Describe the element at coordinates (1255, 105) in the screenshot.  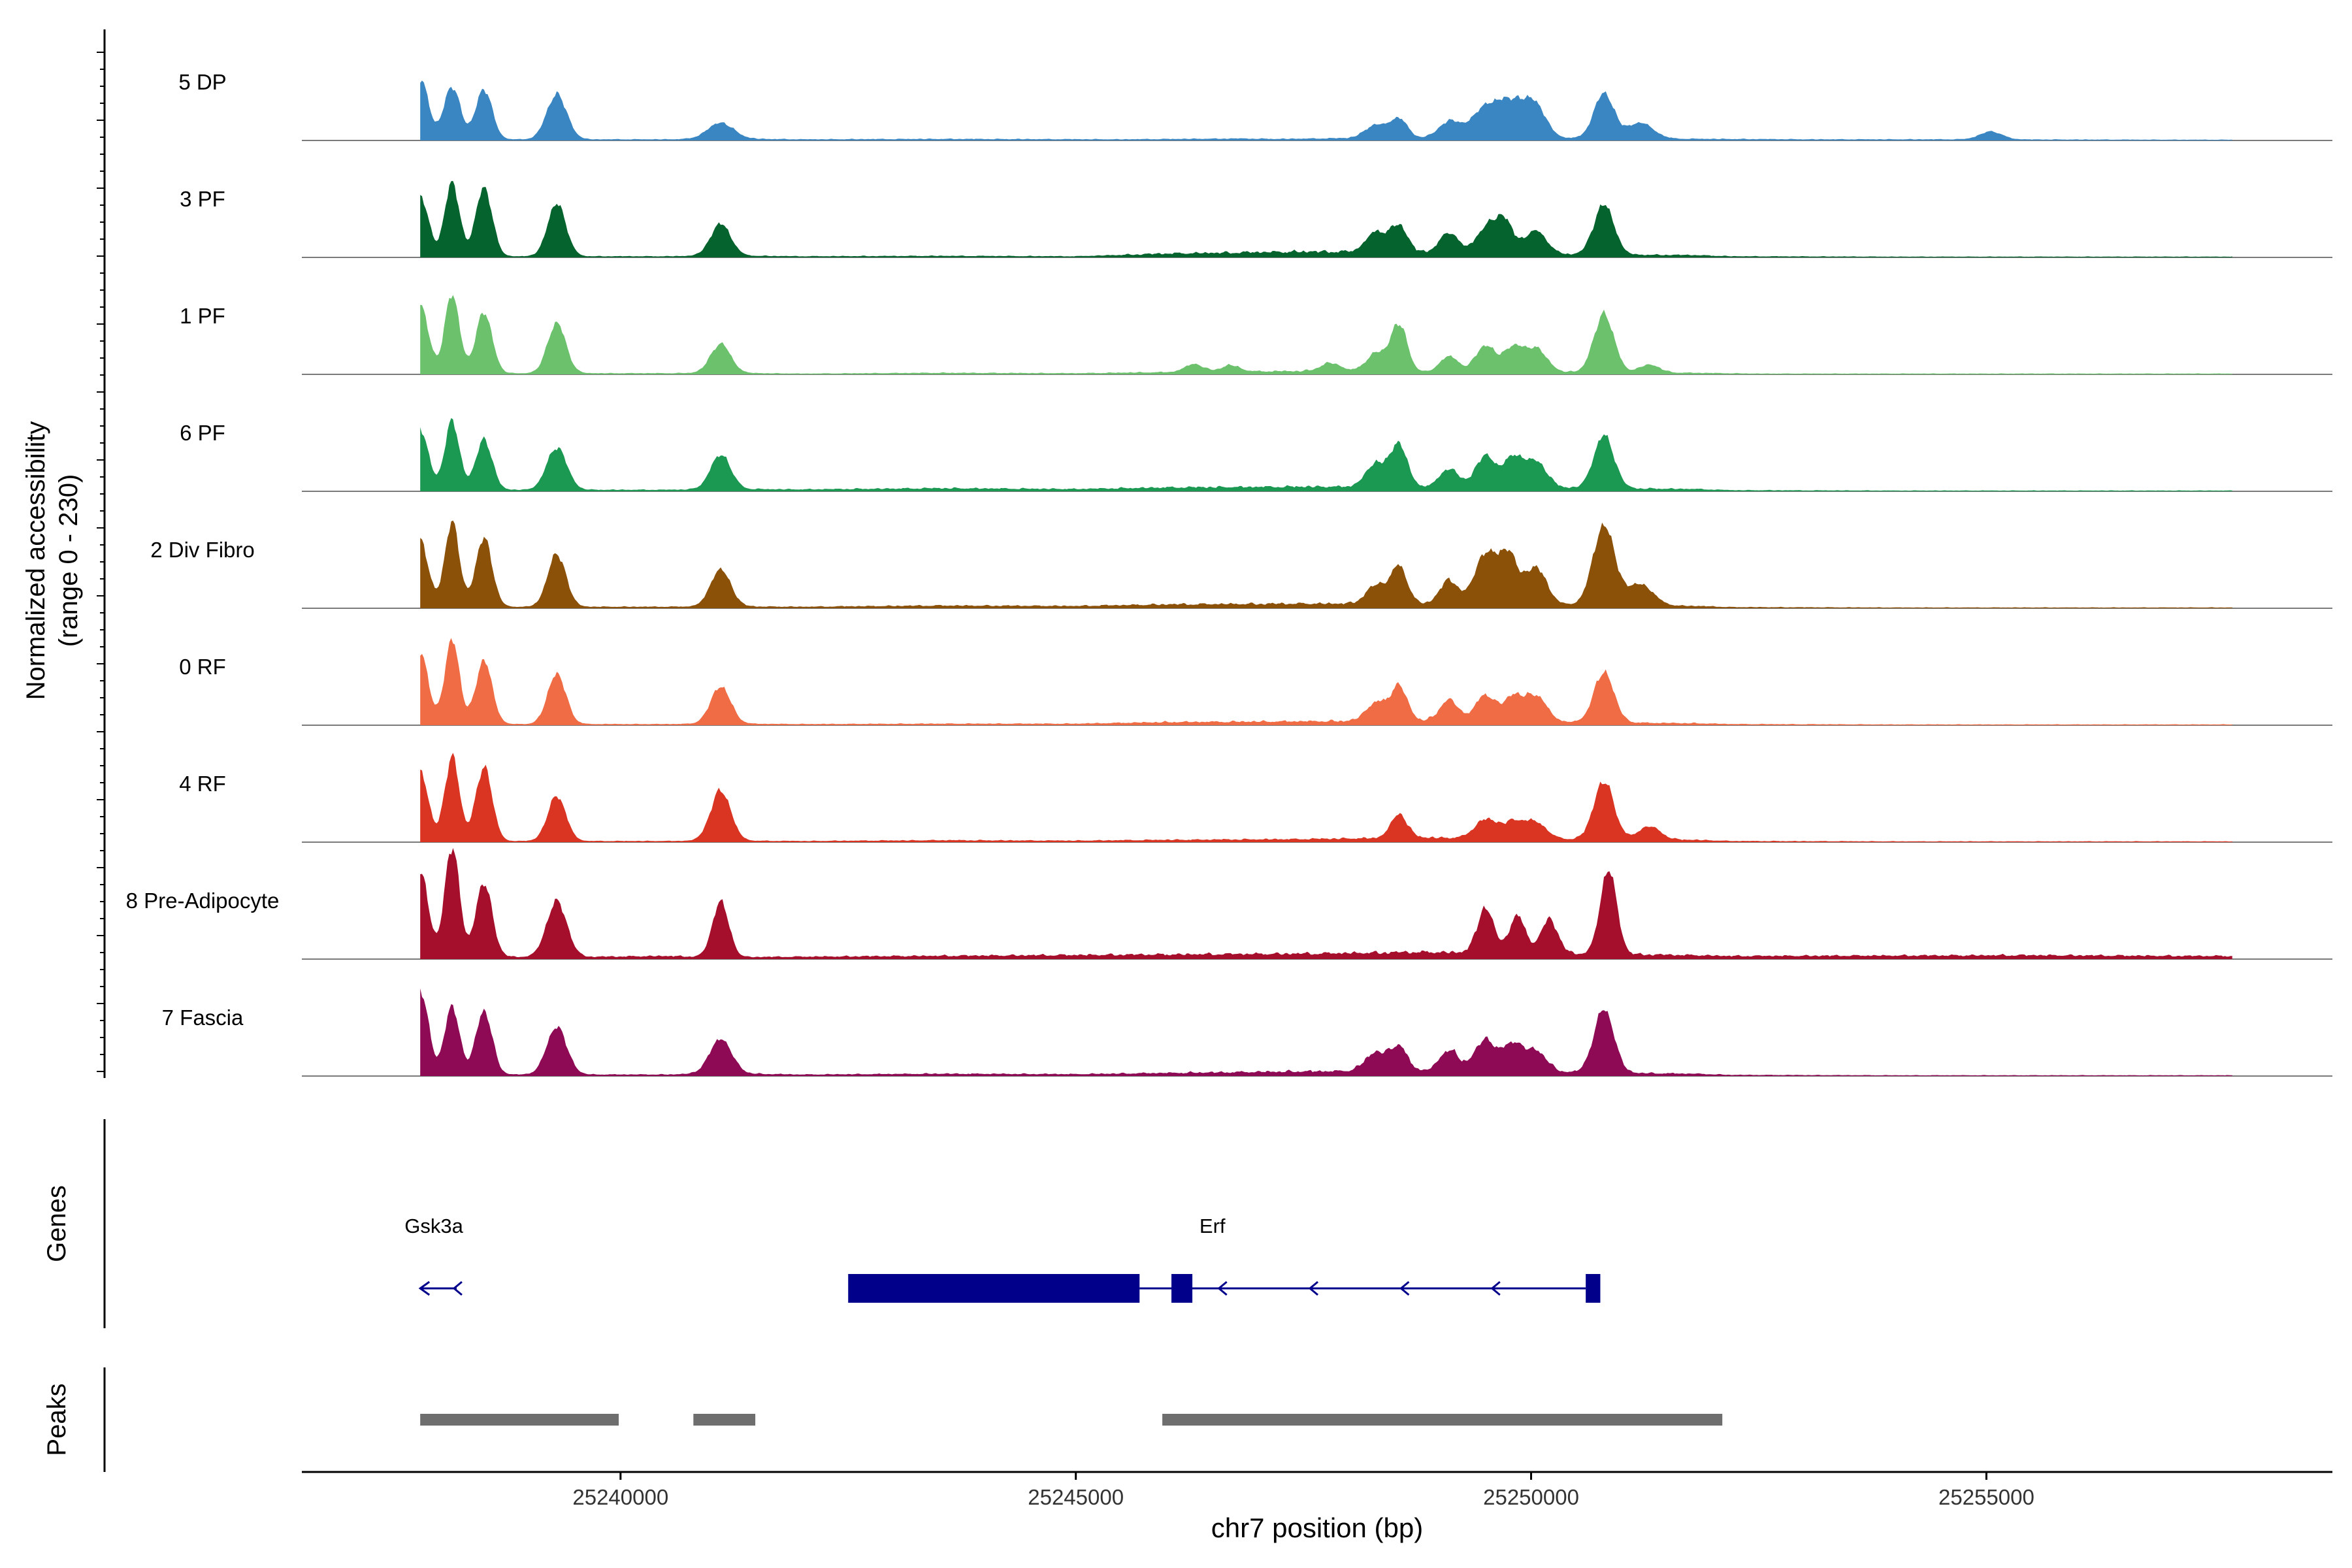
I see `track-5-dp: 5 DP` at that location.